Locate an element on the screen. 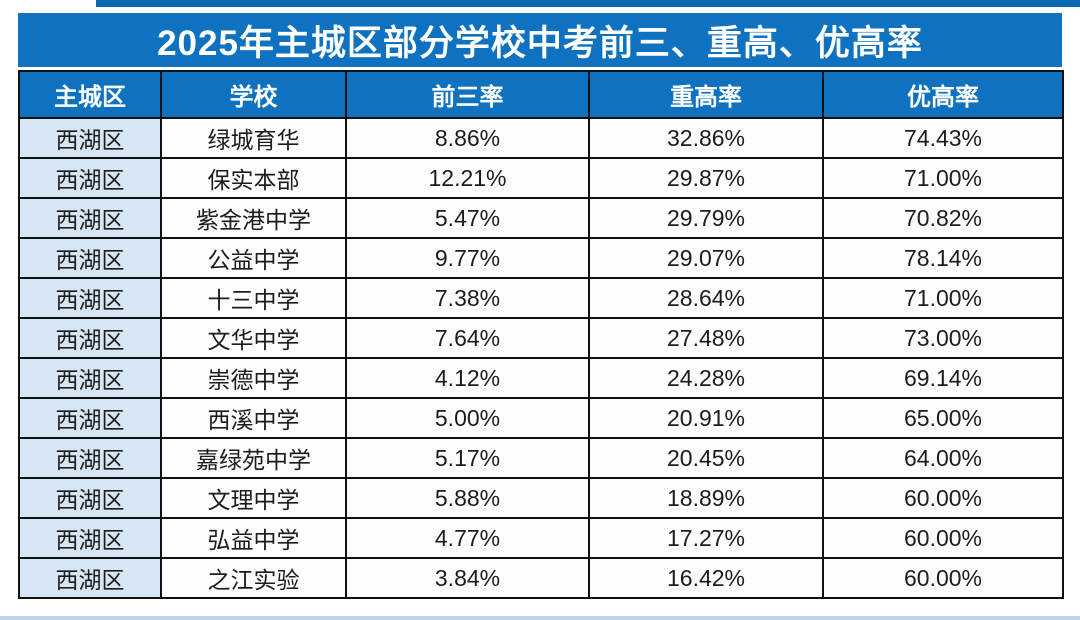 The image size is (1080, 620). table-row: 西湖区 崇德中学 4.12% 24.28% 69.14% is located at coordinates (541, 378).